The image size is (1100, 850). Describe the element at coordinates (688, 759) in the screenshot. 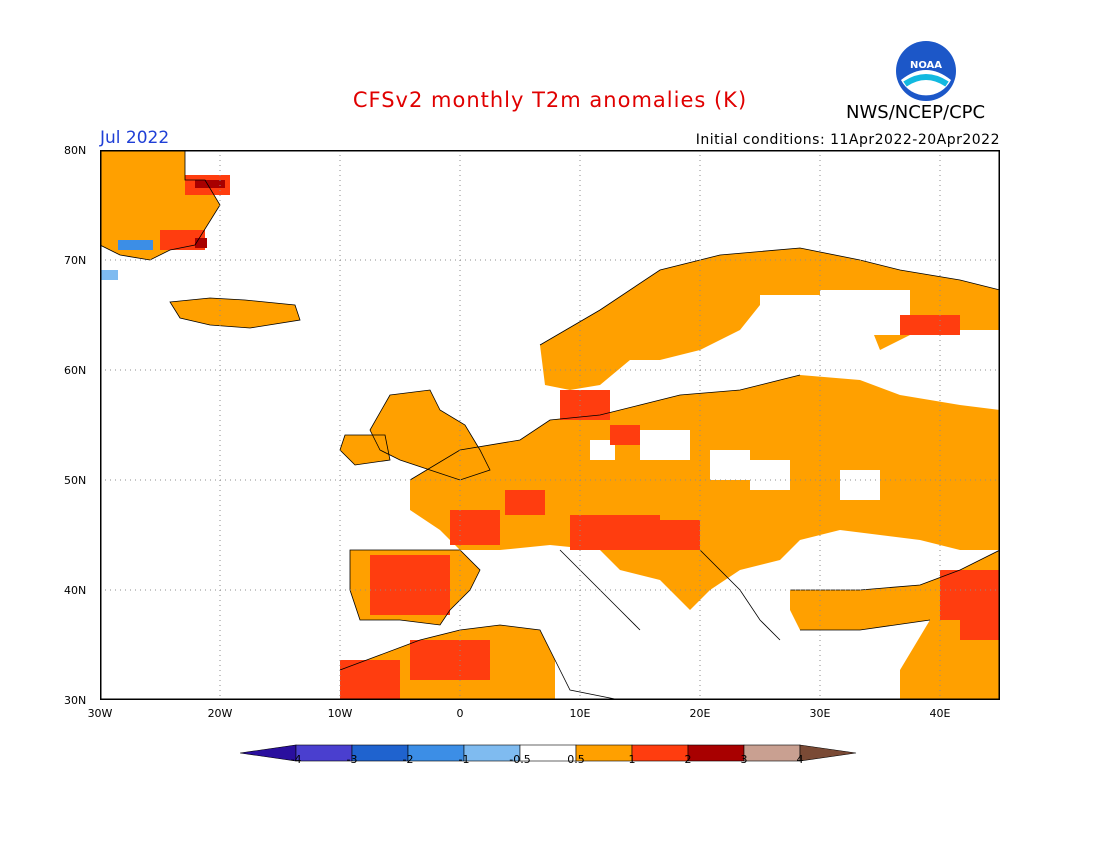

I see `color-bar-tick-label: 2` at that location.